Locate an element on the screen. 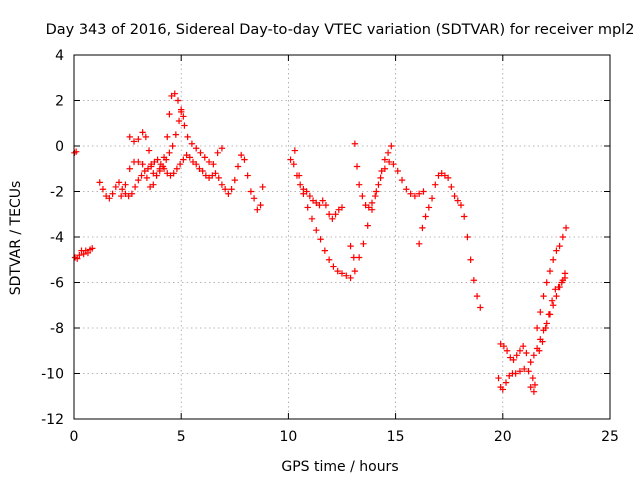 This screenshot has width=640, height=480. y-tick-label: -6 is located at coordinates (57, 284).